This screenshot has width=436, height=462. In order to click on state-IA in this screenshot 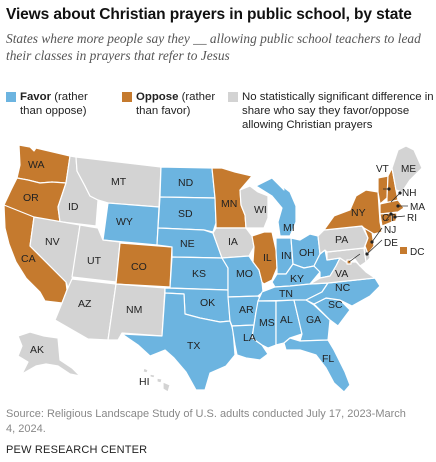, I will do `click(233, 243)`.